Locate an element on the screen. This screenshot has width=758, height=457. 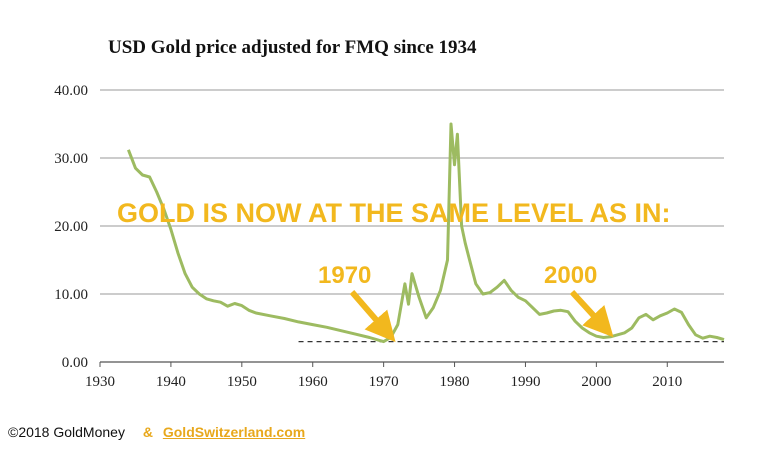
y-tick-label: 40.00 is located at coordinates (71, 91).